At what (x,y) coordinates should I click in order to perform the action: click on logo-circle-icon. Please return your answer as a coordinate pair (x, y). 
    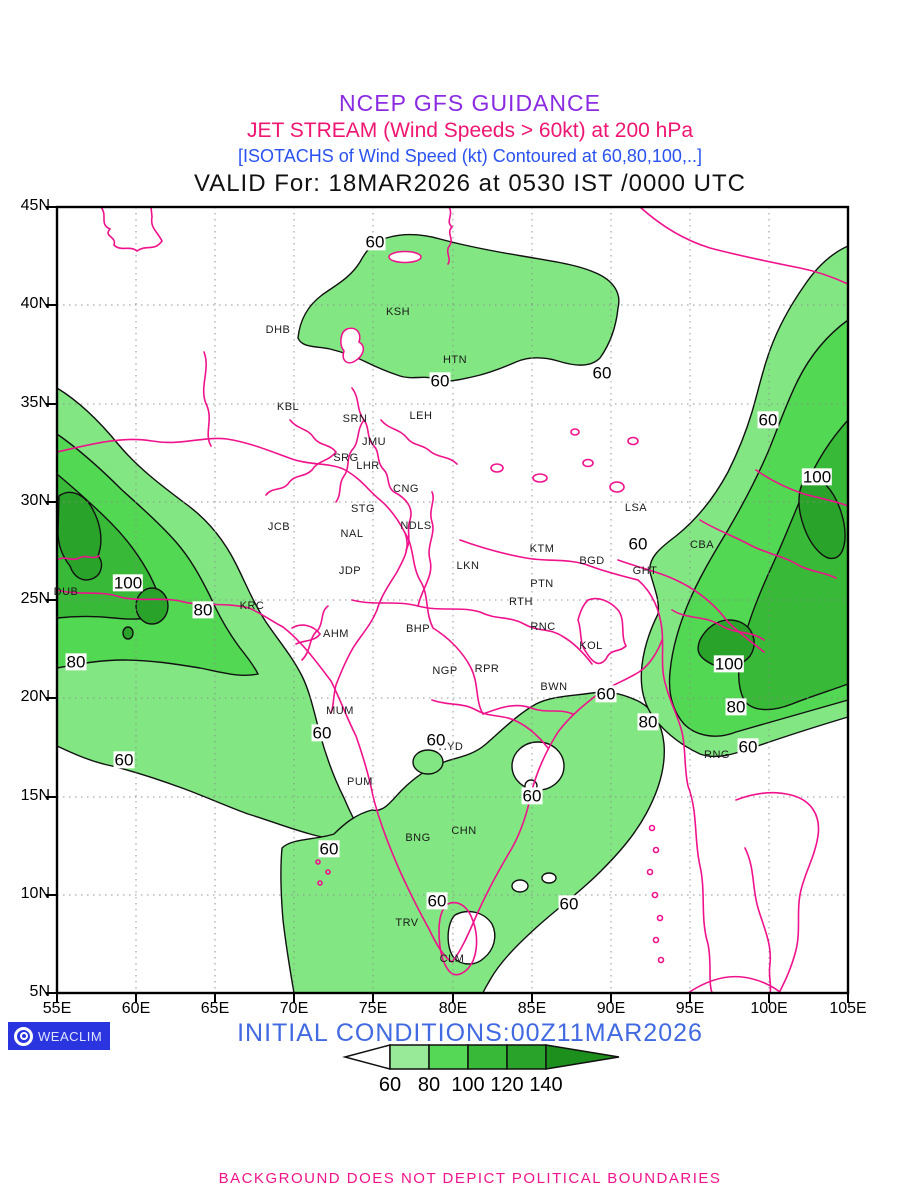
    Looking at the image, I should click on (23, 1036).